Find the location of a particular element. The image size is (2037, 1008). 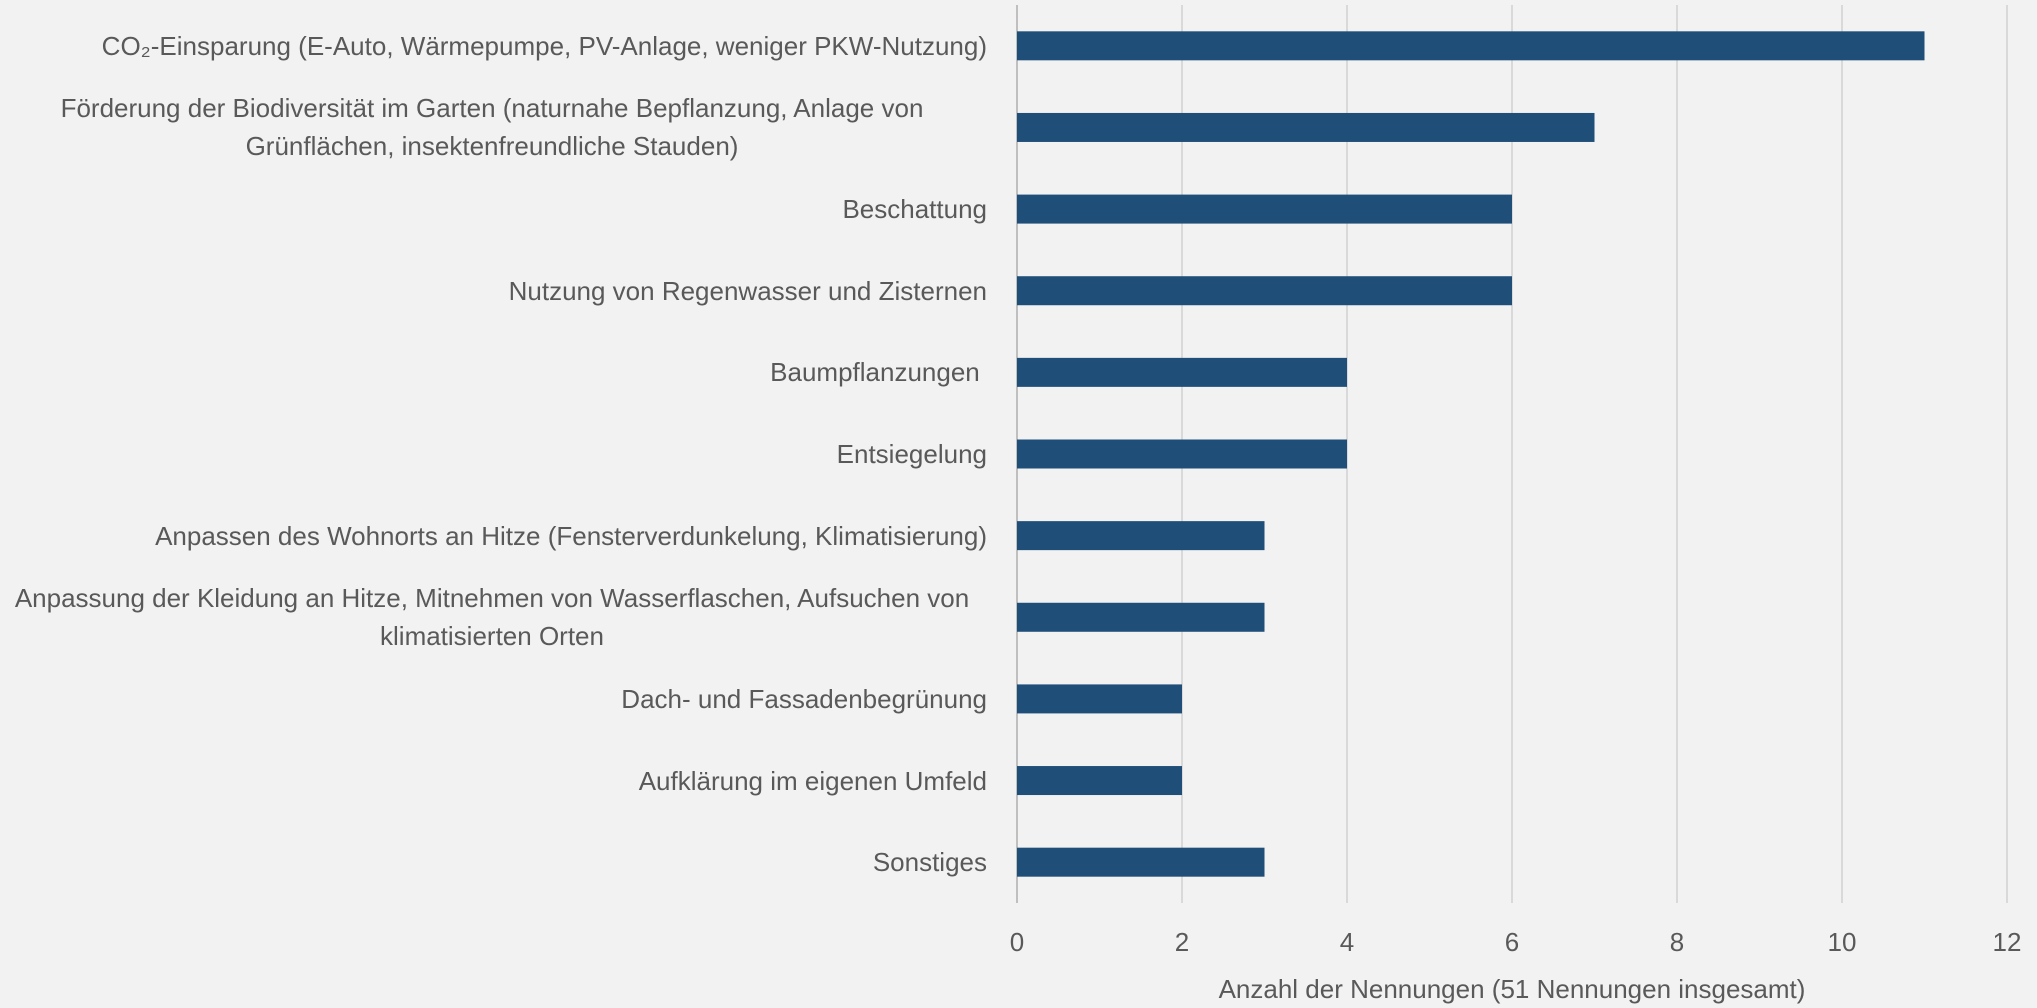

y-tick-label: Baumpflanzungen is located at coordinates (878, 372).